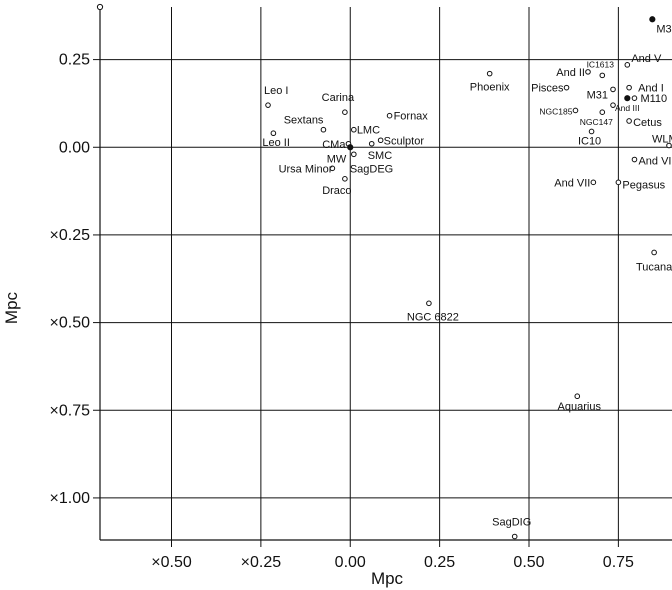  What do you see at coordinates (664, 29) in the screenshot?
I see `label-m33: M33` at bounding box center [664, 29].